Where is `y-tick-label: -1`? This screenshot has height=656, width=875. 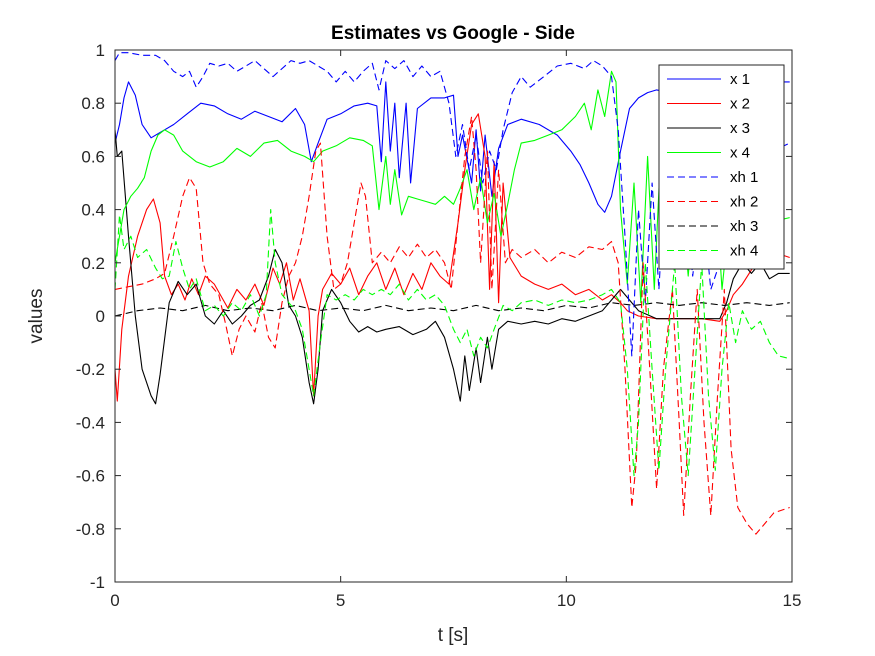
y-tick-label: -1 is located at coordinates (97, 582).